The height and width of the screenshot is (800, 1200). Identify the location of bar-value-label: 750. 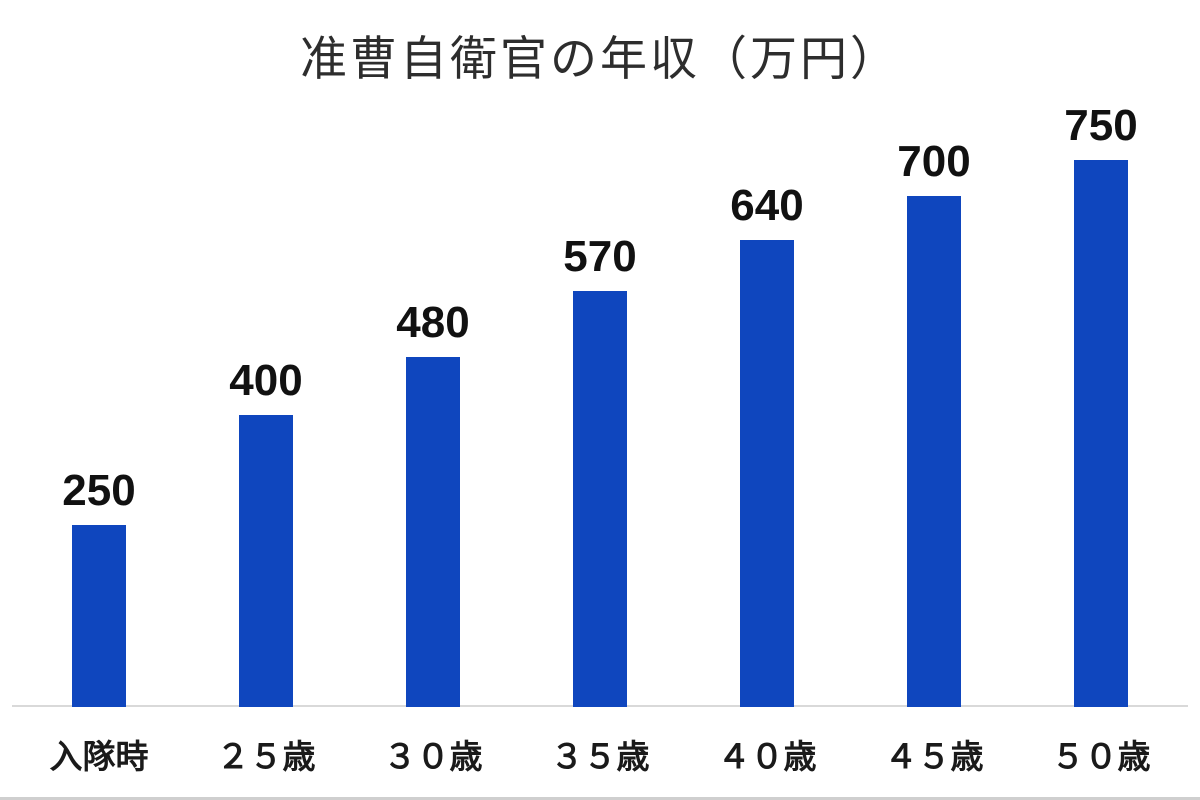
(1101, 125).